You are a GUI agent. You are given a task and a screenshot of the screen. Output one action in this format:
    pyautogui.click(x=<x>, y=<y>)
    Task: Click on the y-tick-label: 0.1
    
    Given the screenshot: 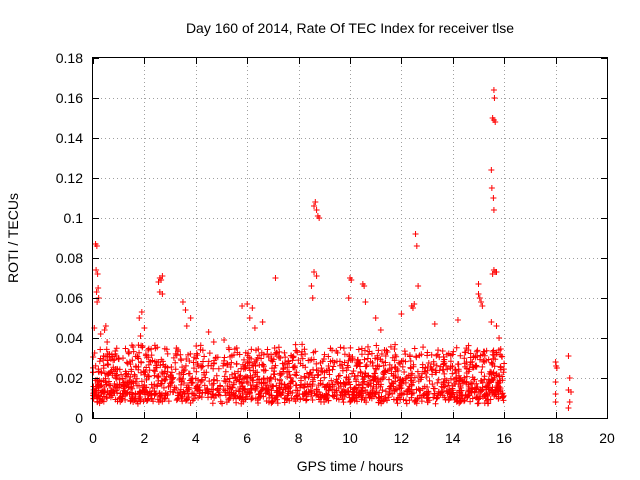 What is the action you would take?
    pyautogui.click(x=74, y=218)
    